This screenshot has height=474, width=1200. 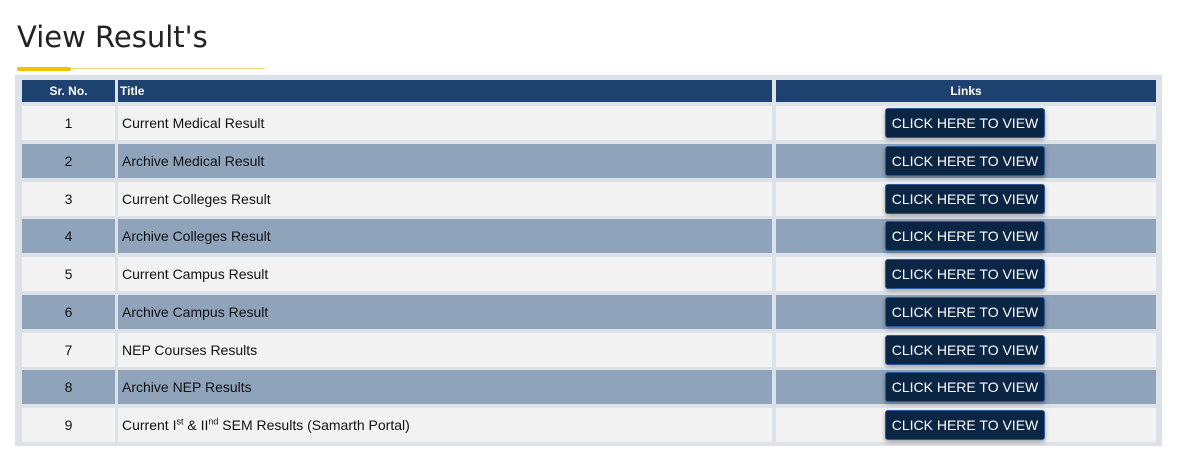 What do you see at coordinates (44, 69) in the screenshot?
I see `title-accent` at bounding box center [44, 69].